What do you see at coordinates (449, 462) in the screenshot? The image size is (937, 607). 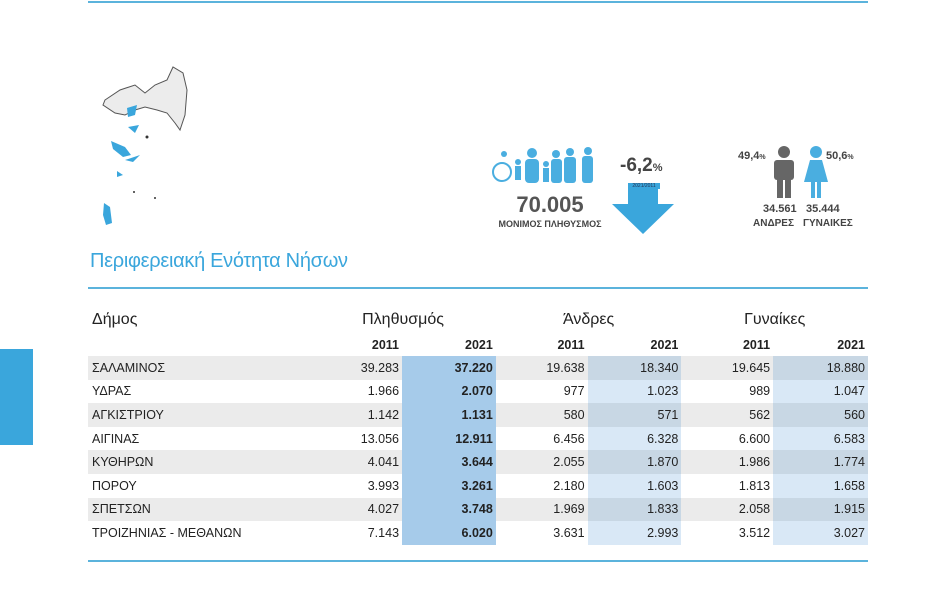 I see `population-2021: 3.644` at bounding box center [449, 462].